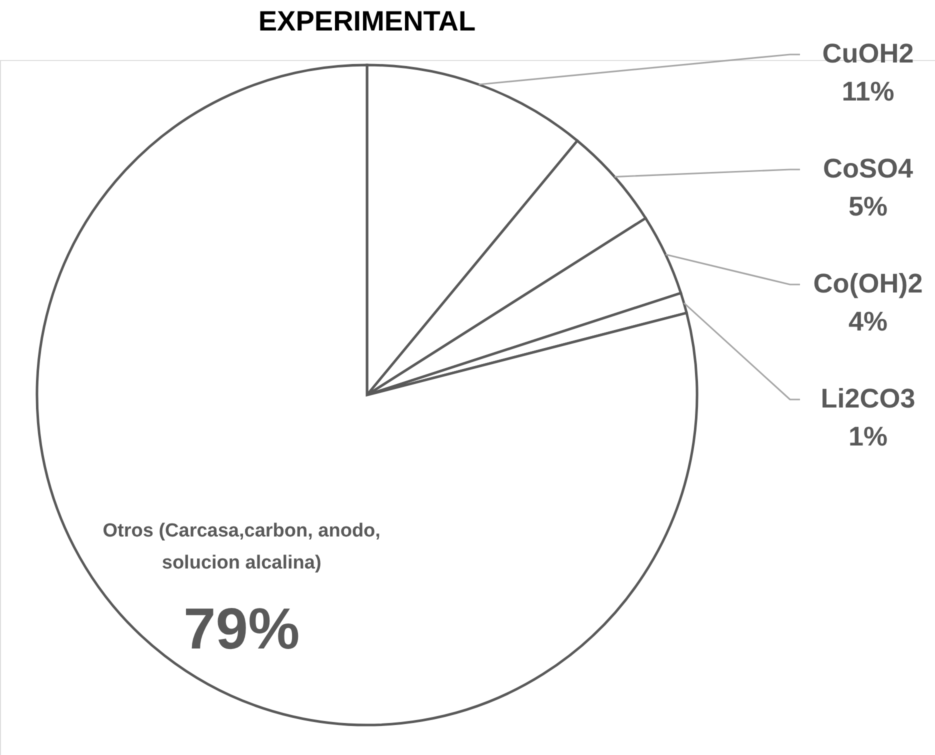 This screenshot has height=755, width=935. I want to click on data-label: 79%, so click(242, 629).